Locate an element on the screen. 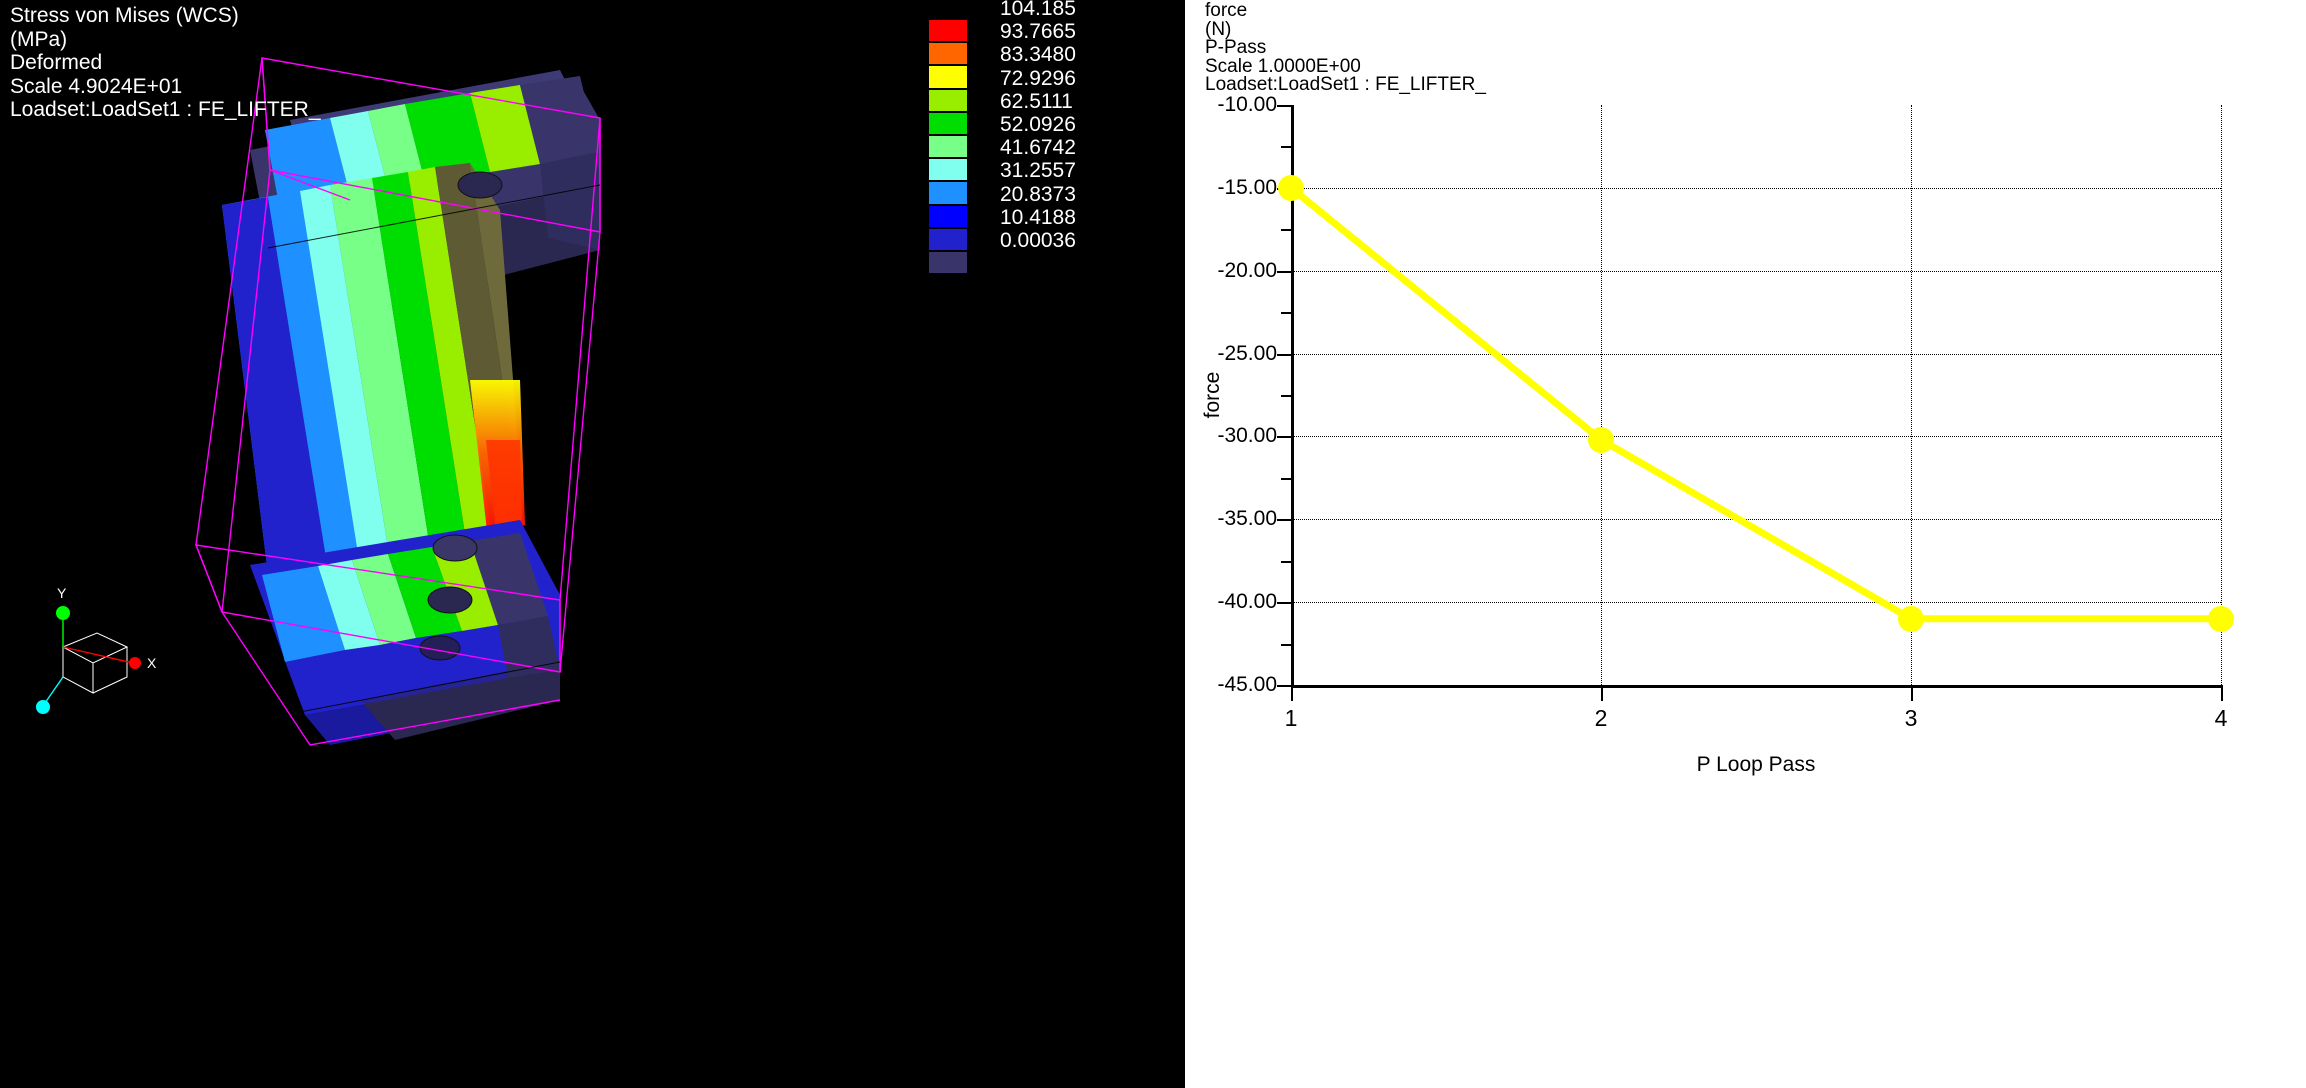 This screenshot has height=1088, width=2306. legend-row: 41.6742 is located at coordinates (1028, 159).